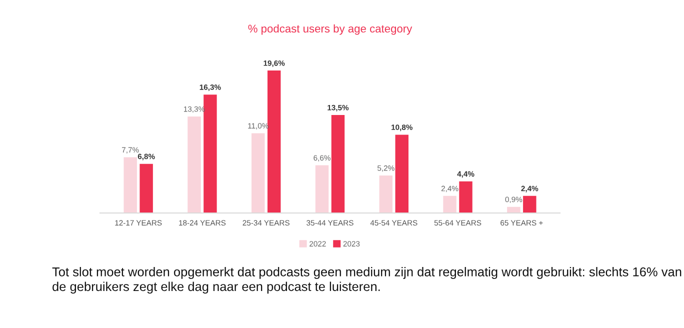  I want to click on text: Tot slot moet worden opgemerkt dat podcasts geen medium zijn dat regelmatig wordt gebruikt: slechts 16% van de gebruikers zegt elke dag naar een podcast te luisteren., so click(367, 280).